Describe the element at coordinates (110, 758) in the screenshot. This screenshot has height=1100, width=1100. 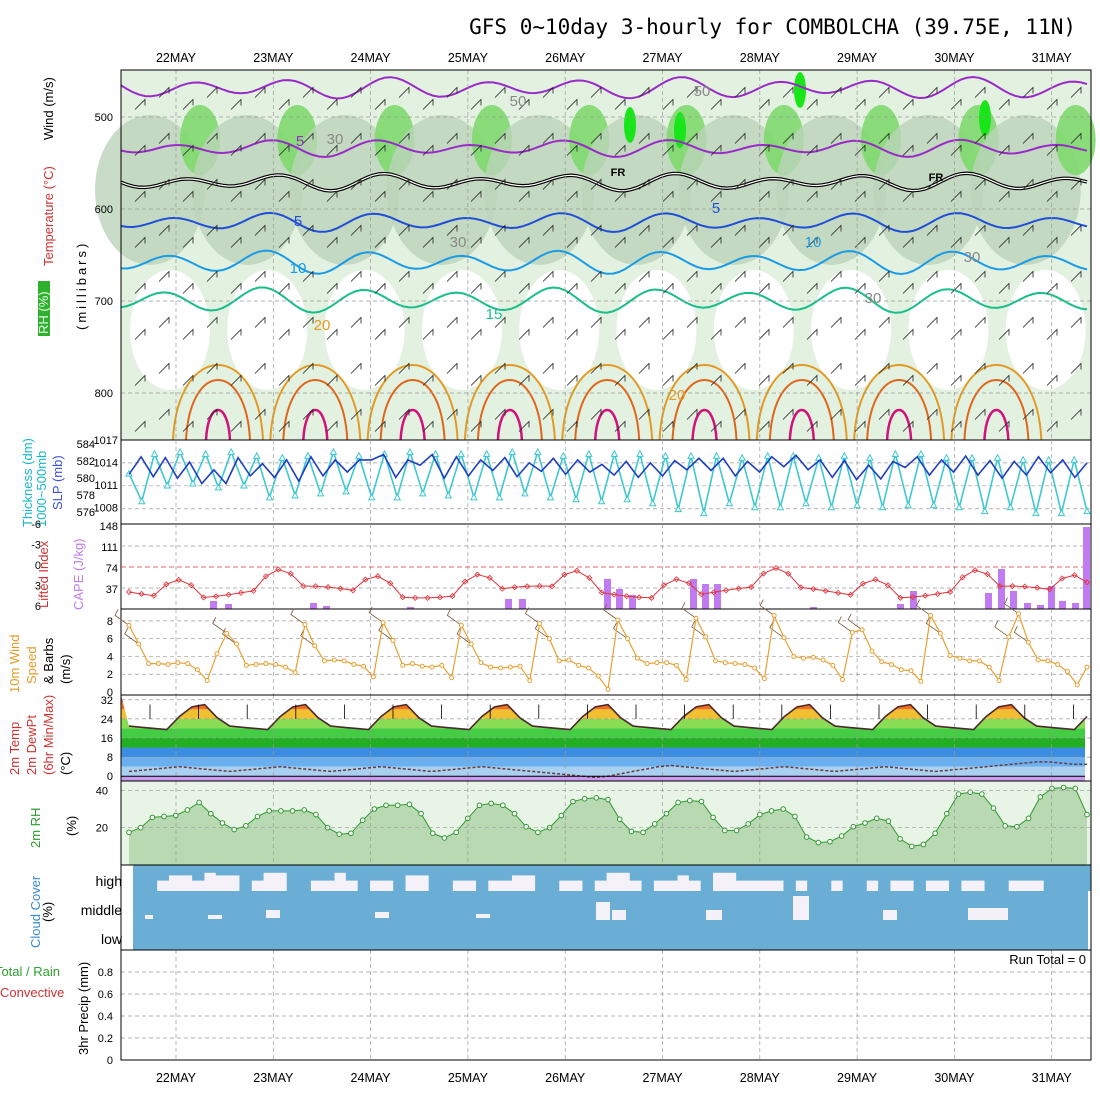
I see `temp-tick: 8` at that location.